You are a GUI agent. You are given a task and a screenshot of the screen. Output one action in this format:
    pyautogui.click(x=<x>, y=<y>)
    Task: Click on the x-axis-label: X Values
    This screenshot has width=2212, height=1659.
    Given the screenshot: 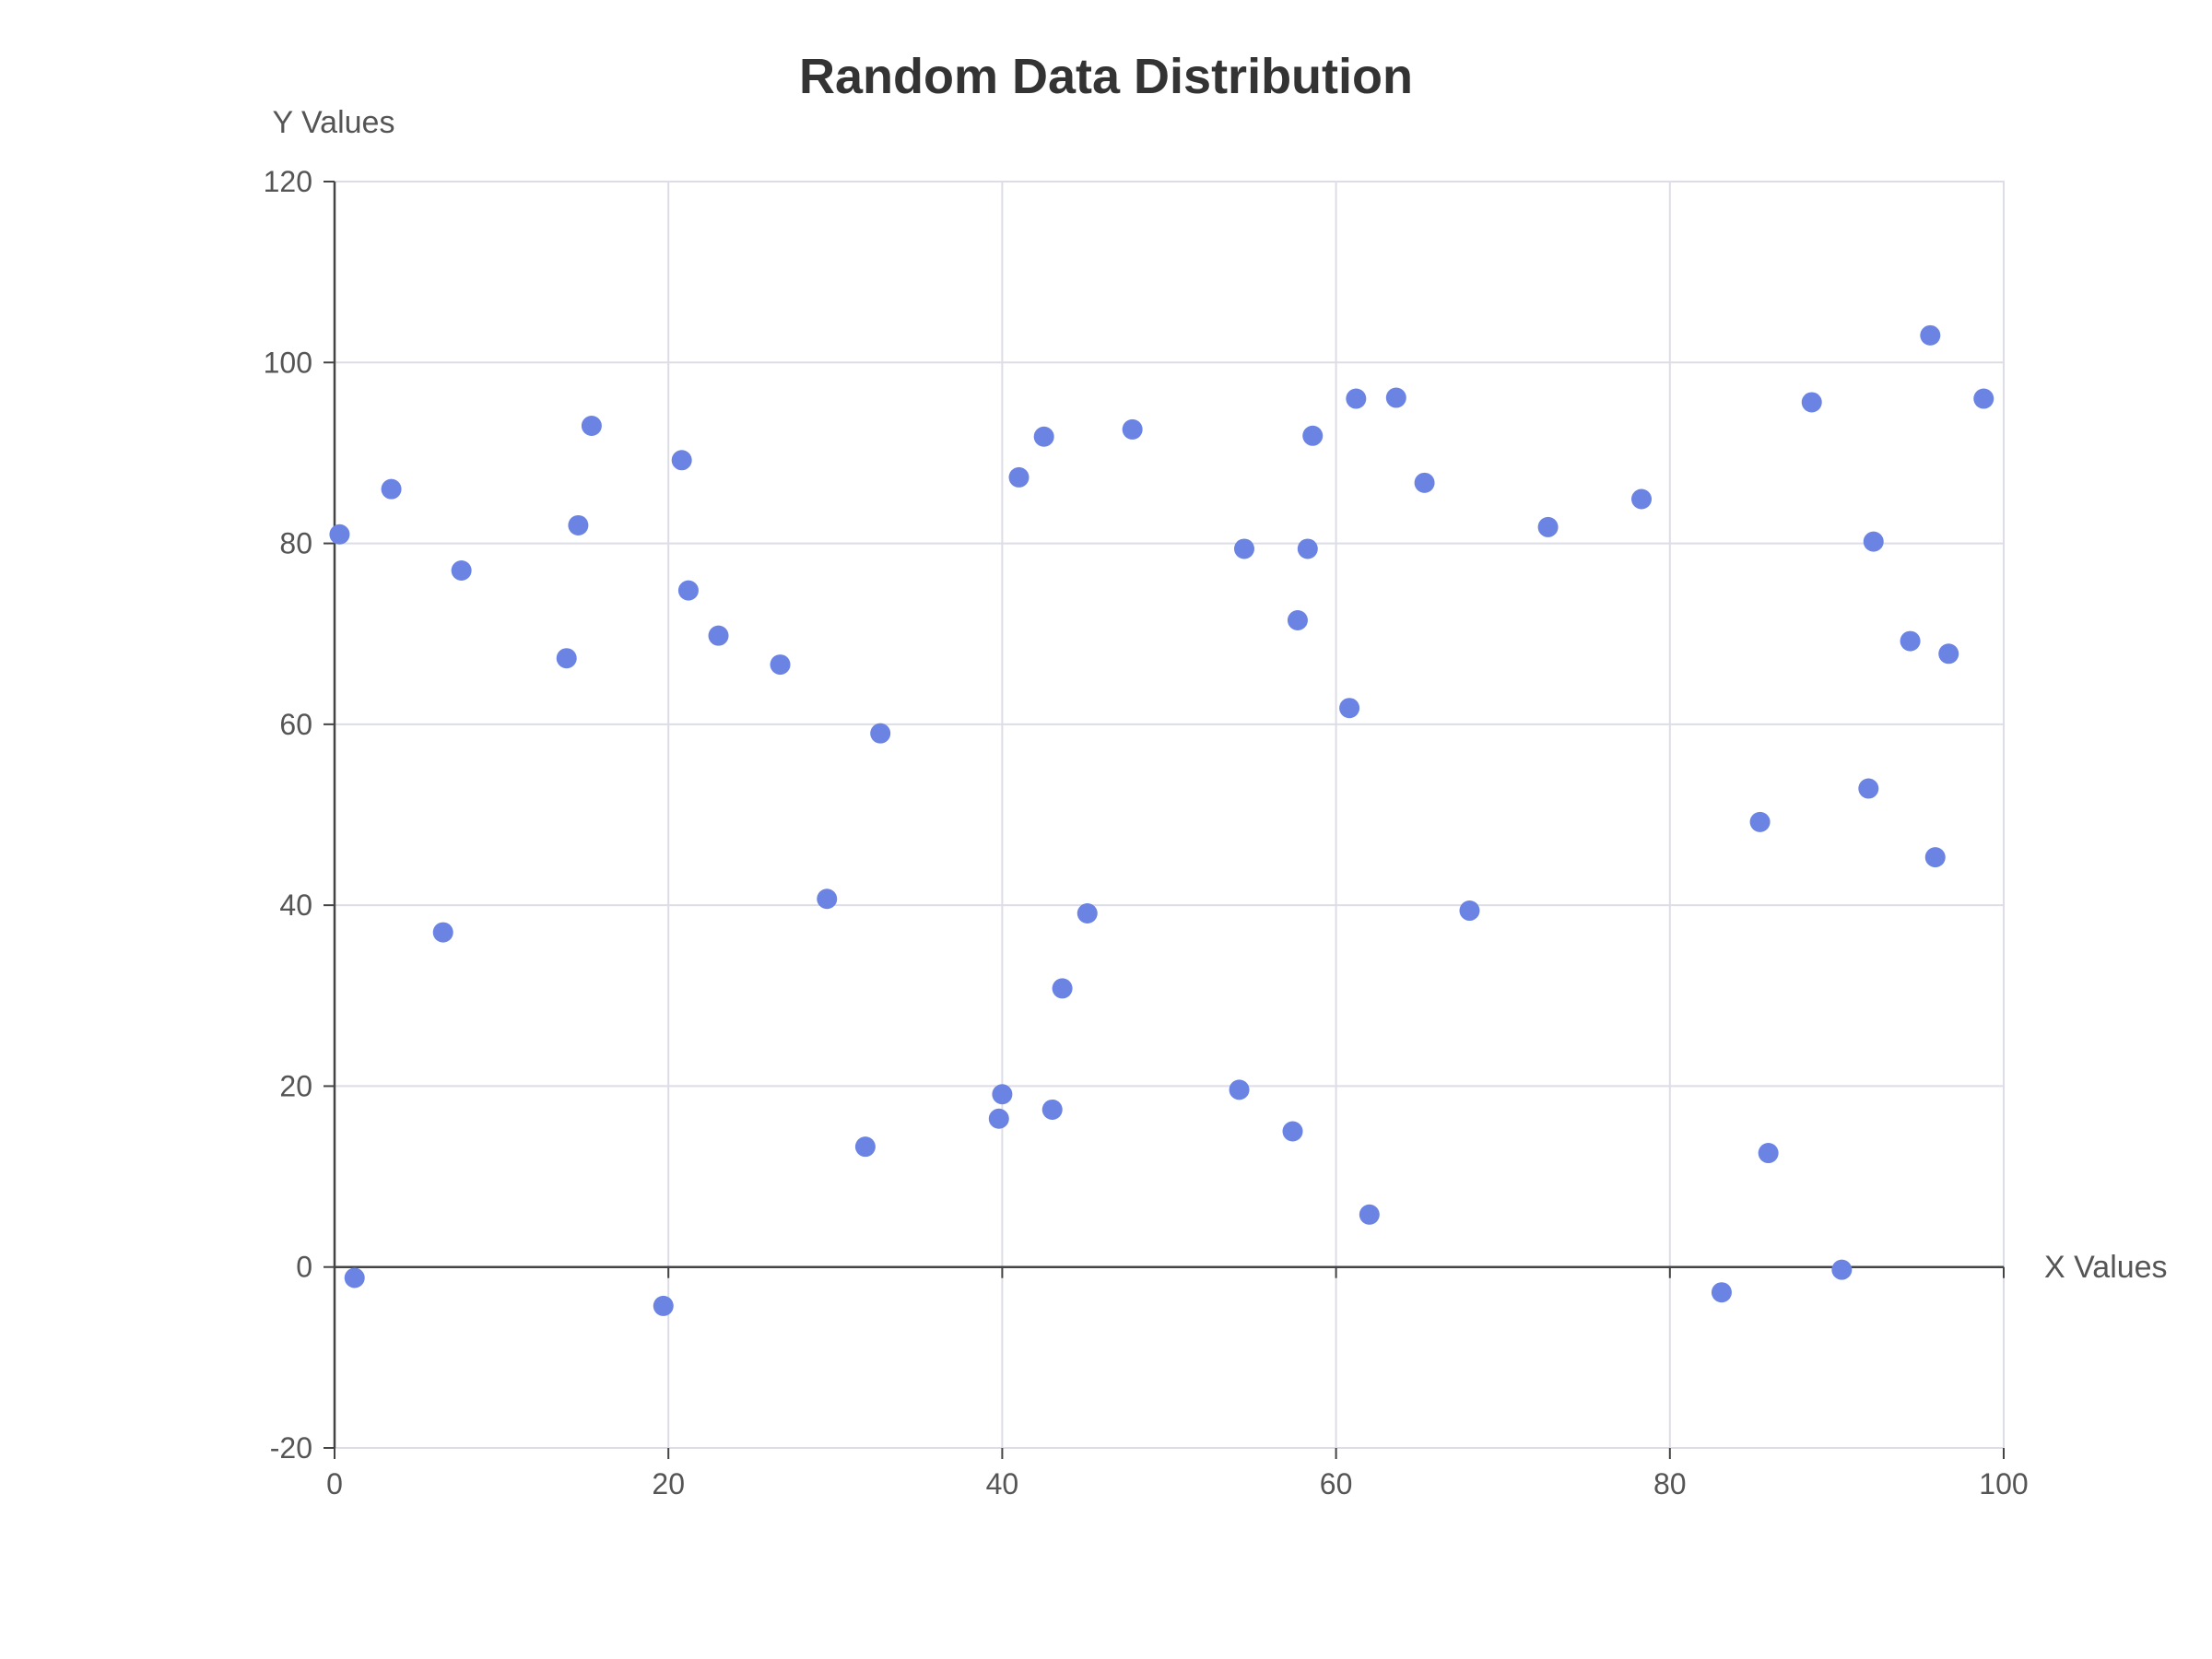 What is the action you would take?
    pyautogui.click(x=2106, y=1267)
    